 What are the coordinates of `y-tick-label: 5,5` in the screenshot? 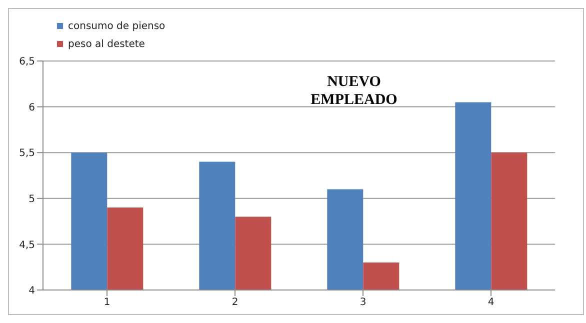 It's located at (27, 154).